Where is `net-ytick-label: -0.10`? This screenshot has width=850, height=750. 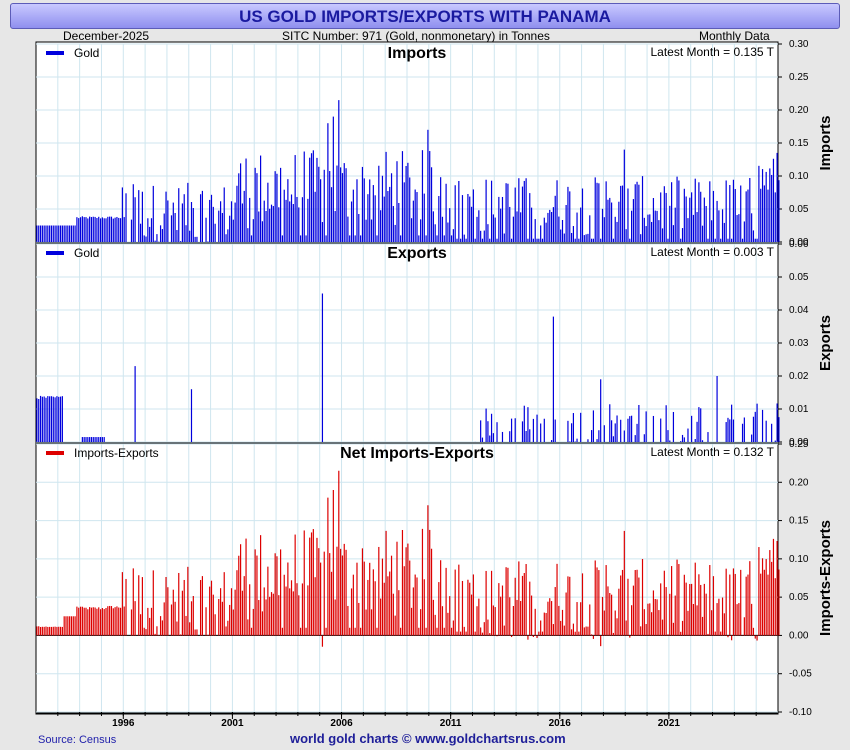
net-ytick-label: -0.10 is located at coordinates (800, 712).